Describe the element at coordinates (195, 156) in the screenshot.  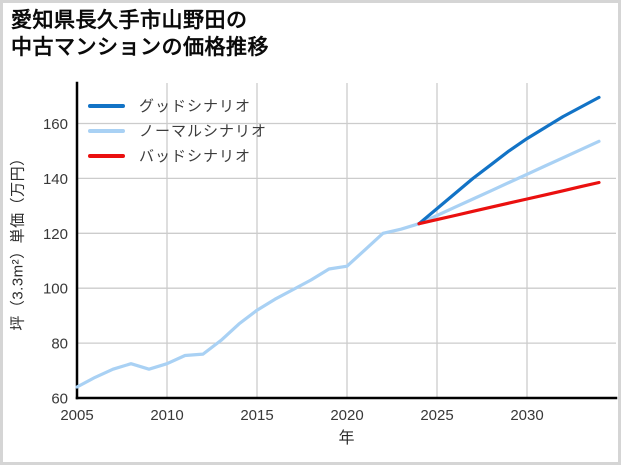
I see `legend-label-bad-scenario: バッドシナリオ` at that location.